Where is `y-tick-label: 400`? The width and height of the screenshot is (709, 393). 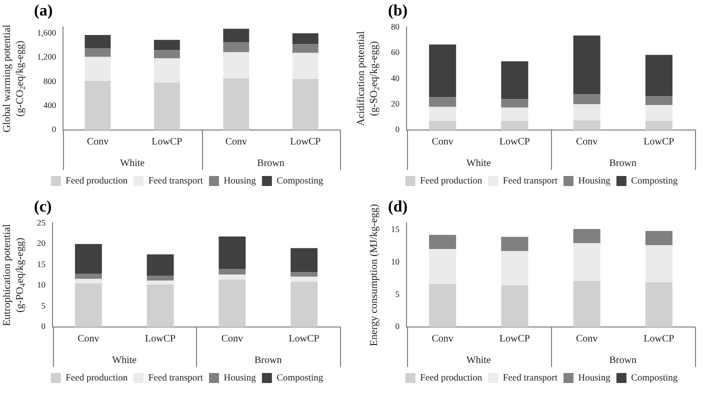 y-tick-label: 400 is located at coordinates (49, 105).